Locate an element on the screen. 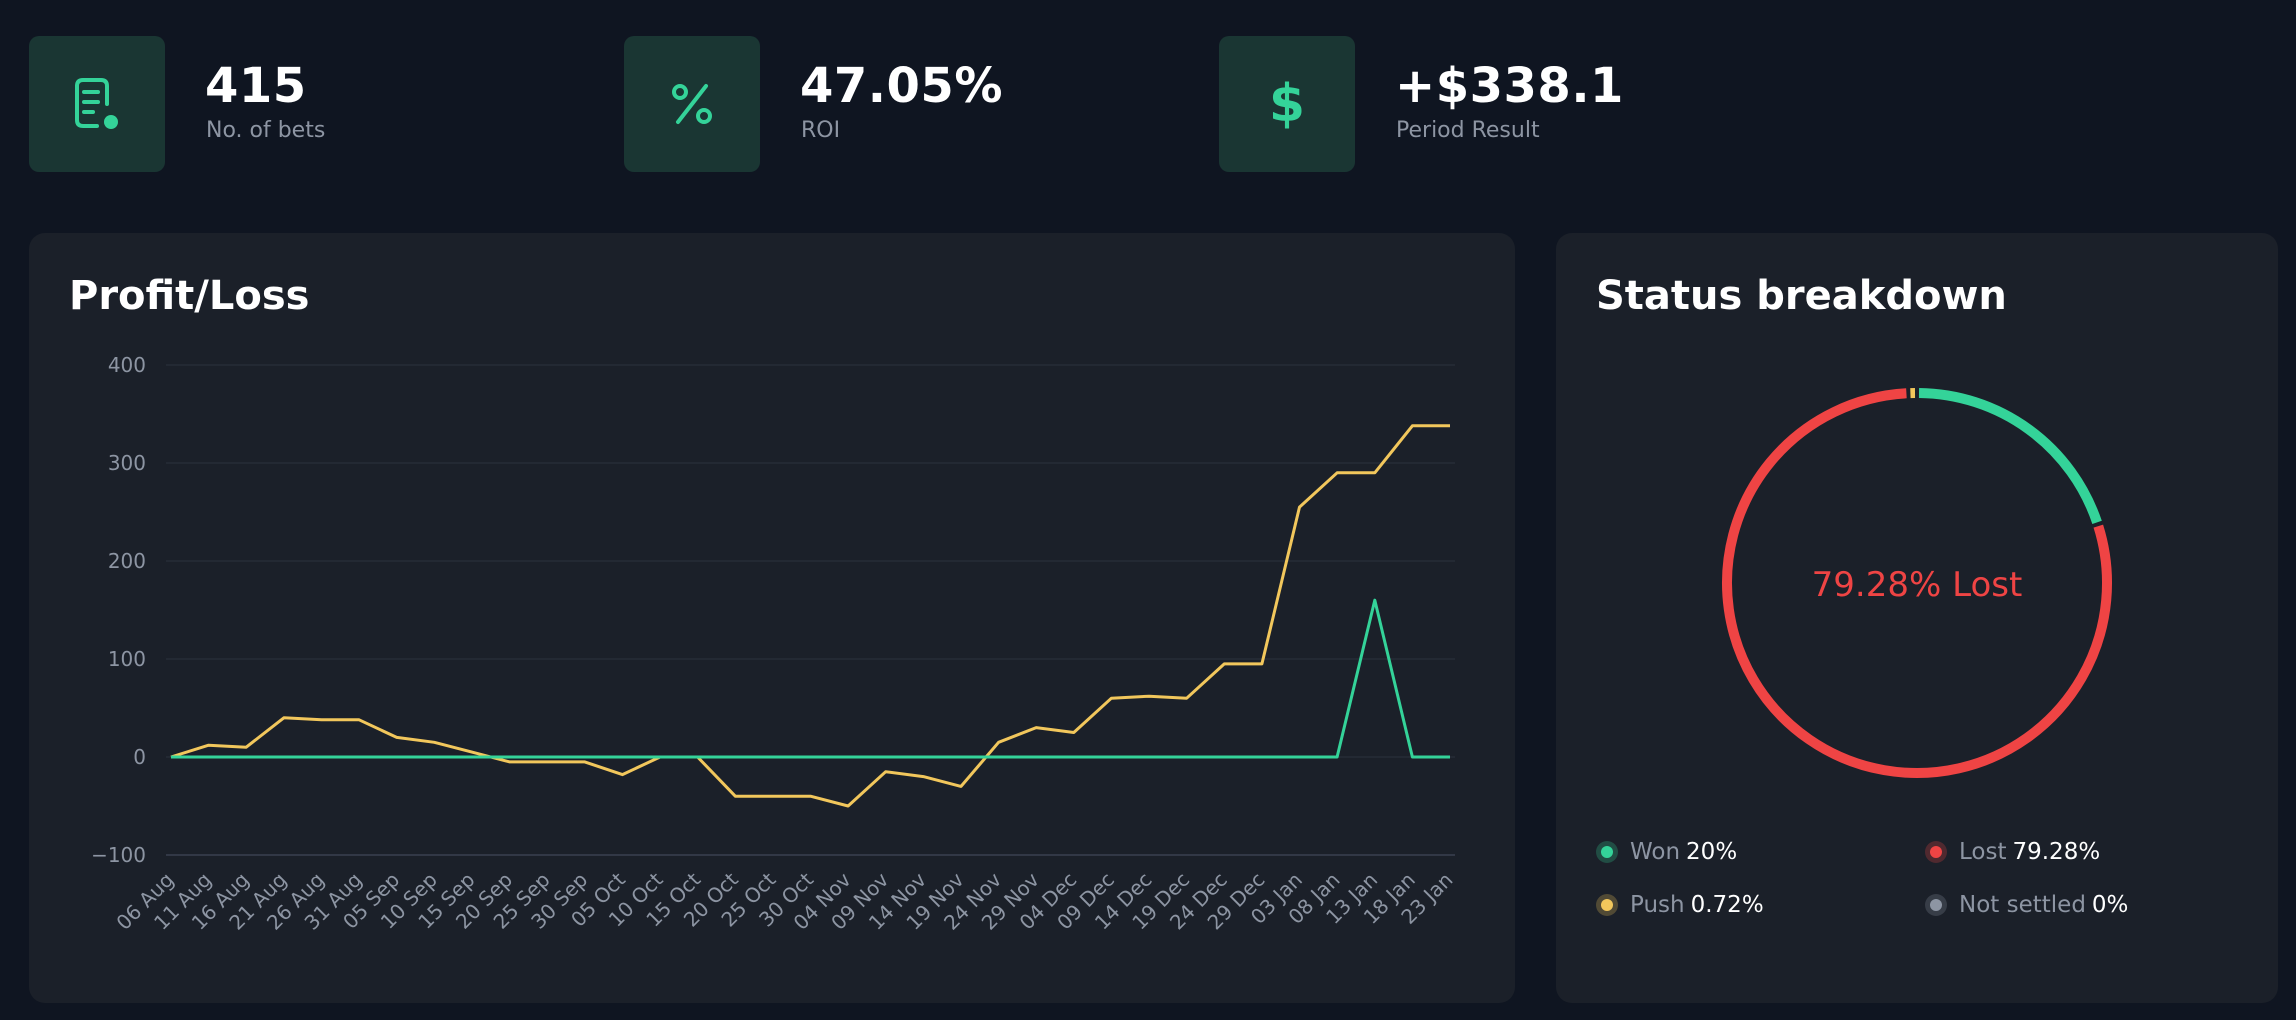  roi-value: 47.05% is located at coordinates (901, 86).